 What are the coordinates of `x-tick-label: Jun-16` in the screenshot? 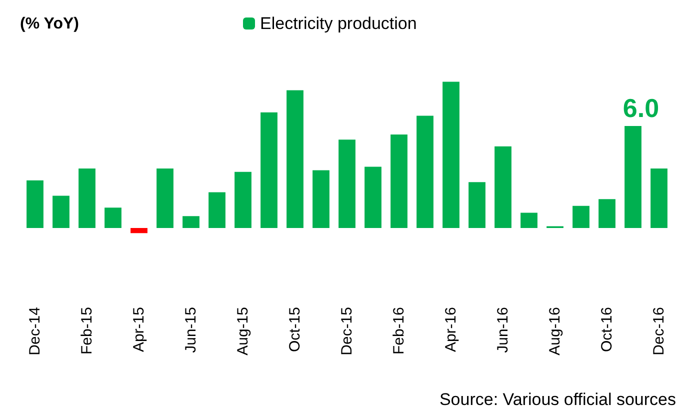 It's located at (503, 330).